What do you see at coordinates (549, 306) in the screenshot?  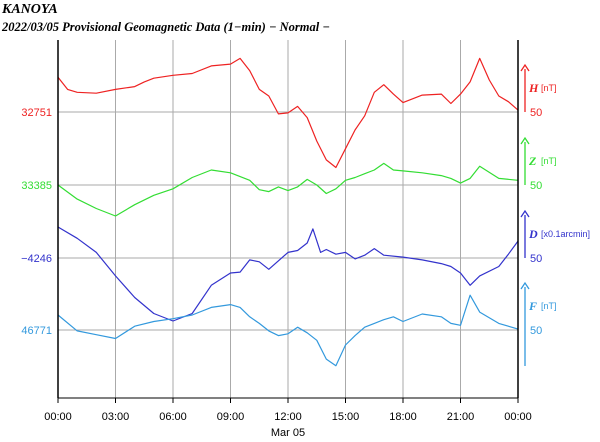 I see `unit-label-f: [nT]` at bounding box center [549, 306].